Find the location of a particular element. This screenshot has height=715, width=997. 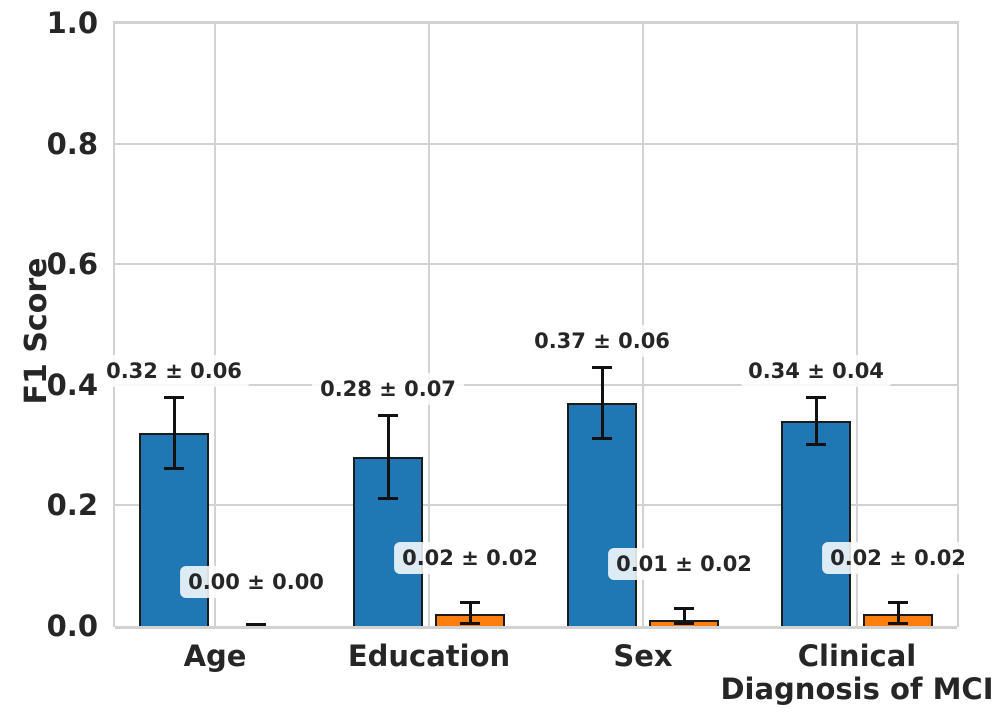

x-tick-label-age: Age is located at coordinates (215, 656).